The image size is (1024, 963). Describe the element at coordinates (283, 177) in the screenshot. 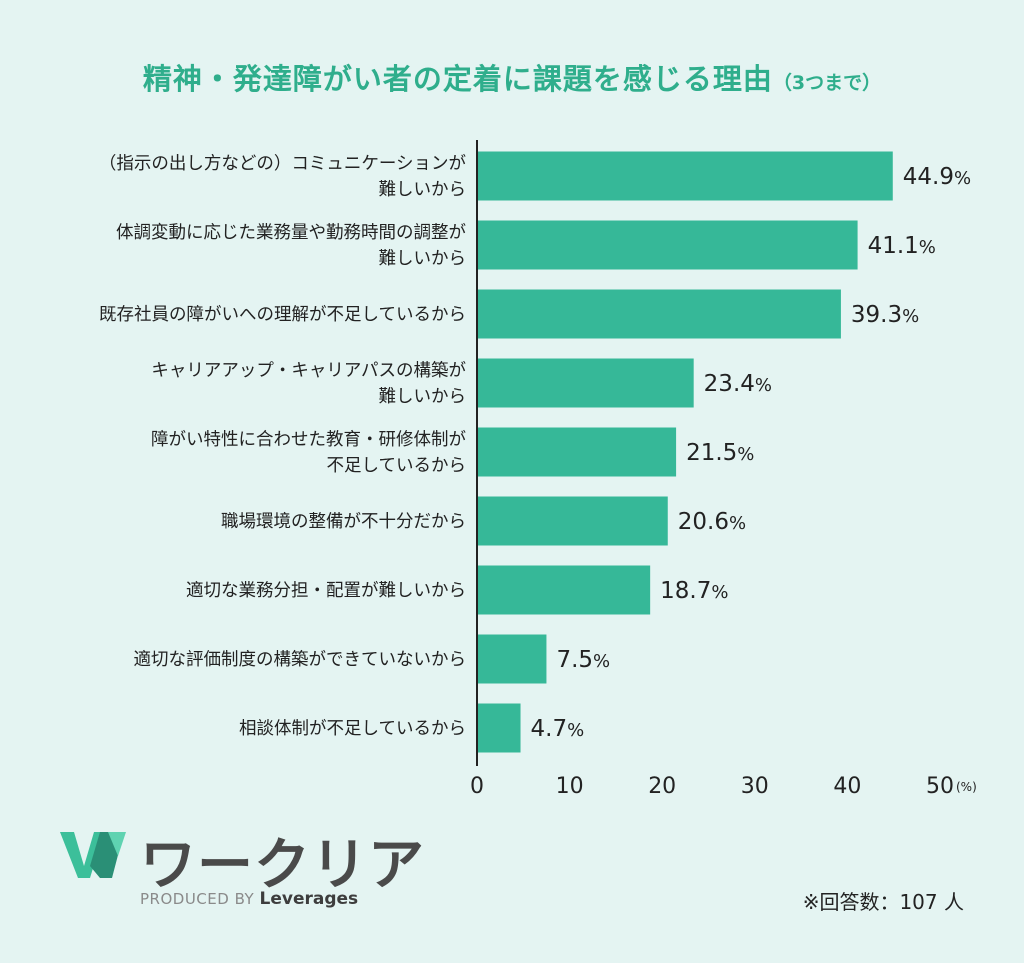

I see `category-label-0: （指示の出し方などの）コミュニケーションが難しいから` at that location.